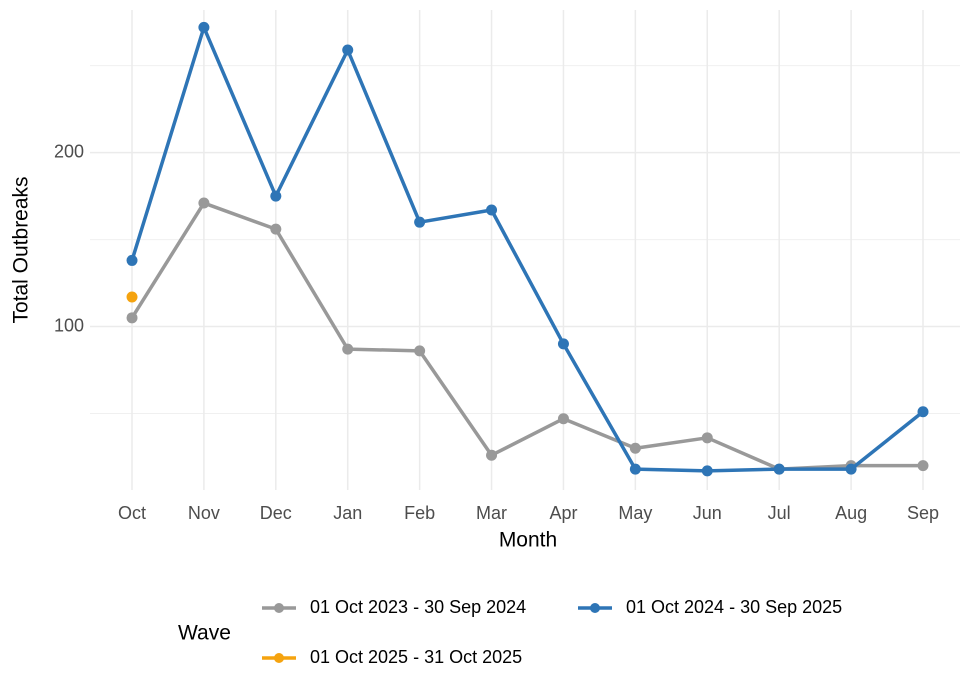 The image size is (965, 673). Describe the element at coordinates (635, 513) in the screenshot. I see `x-tick-label: May` at that location.